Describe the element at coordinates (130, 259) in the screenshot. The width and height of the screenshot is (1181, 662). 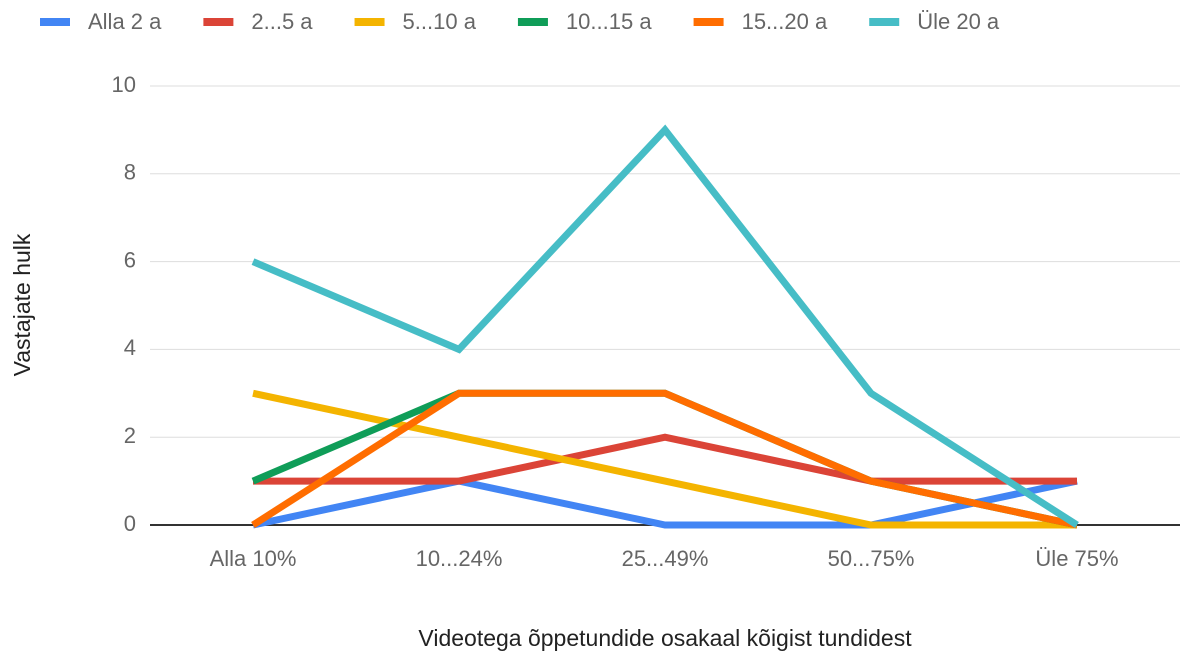
I see `y-tick-label: 6` at that location.